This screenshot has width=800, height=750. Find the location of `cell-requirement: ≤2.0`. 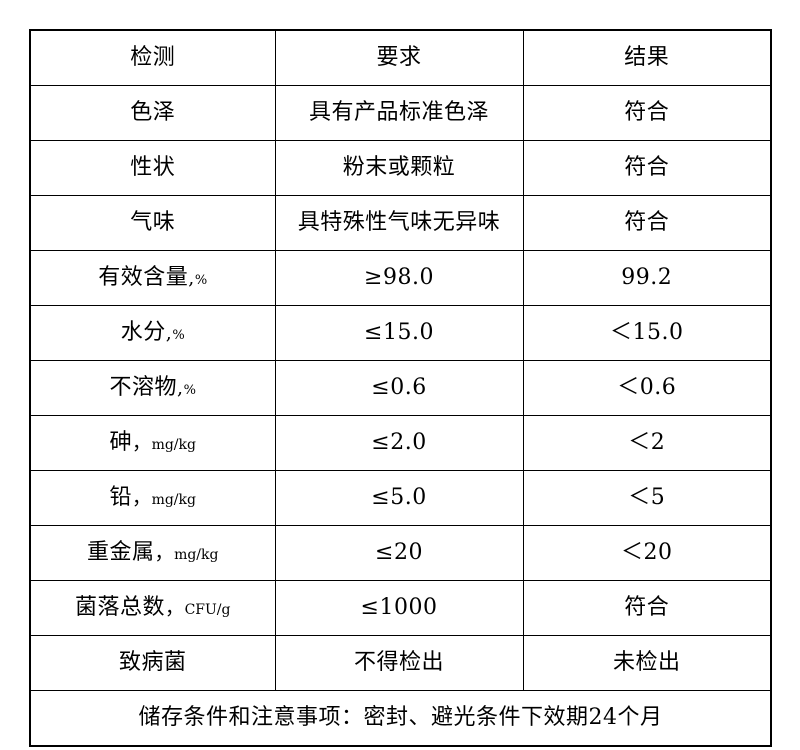

cell-requirement: ≤2.0 is located at coordinates (399, 443).